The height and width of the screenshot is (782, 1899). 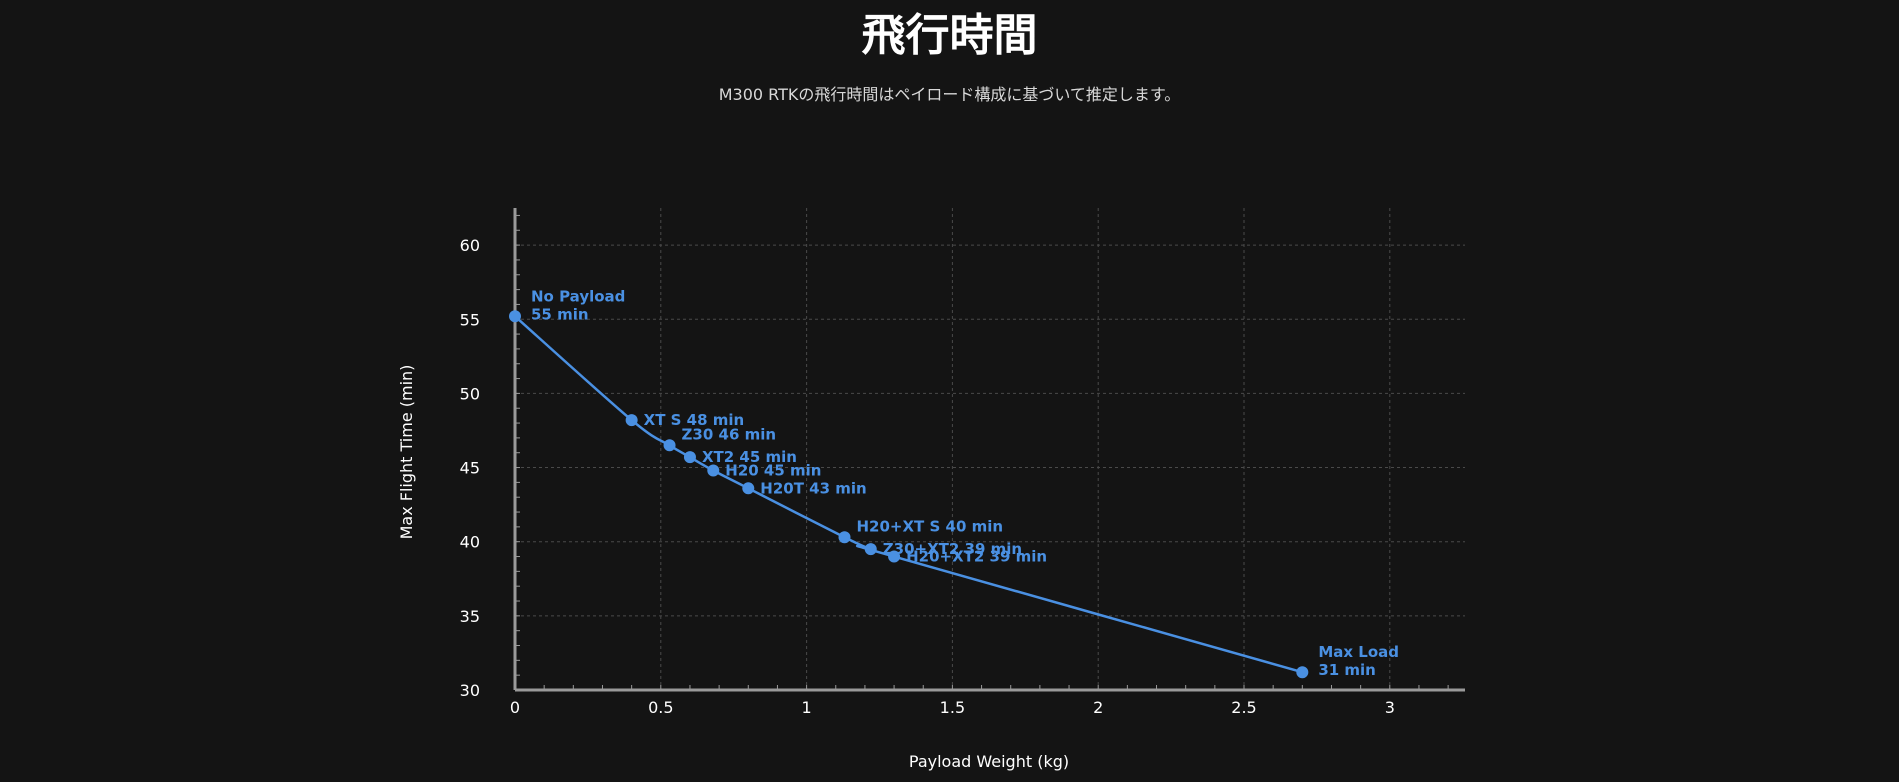 What do you see at coordinates (773, 471) in the screenshot?
I see `data-label: H20 45 min` at bounding box center [773, 471].